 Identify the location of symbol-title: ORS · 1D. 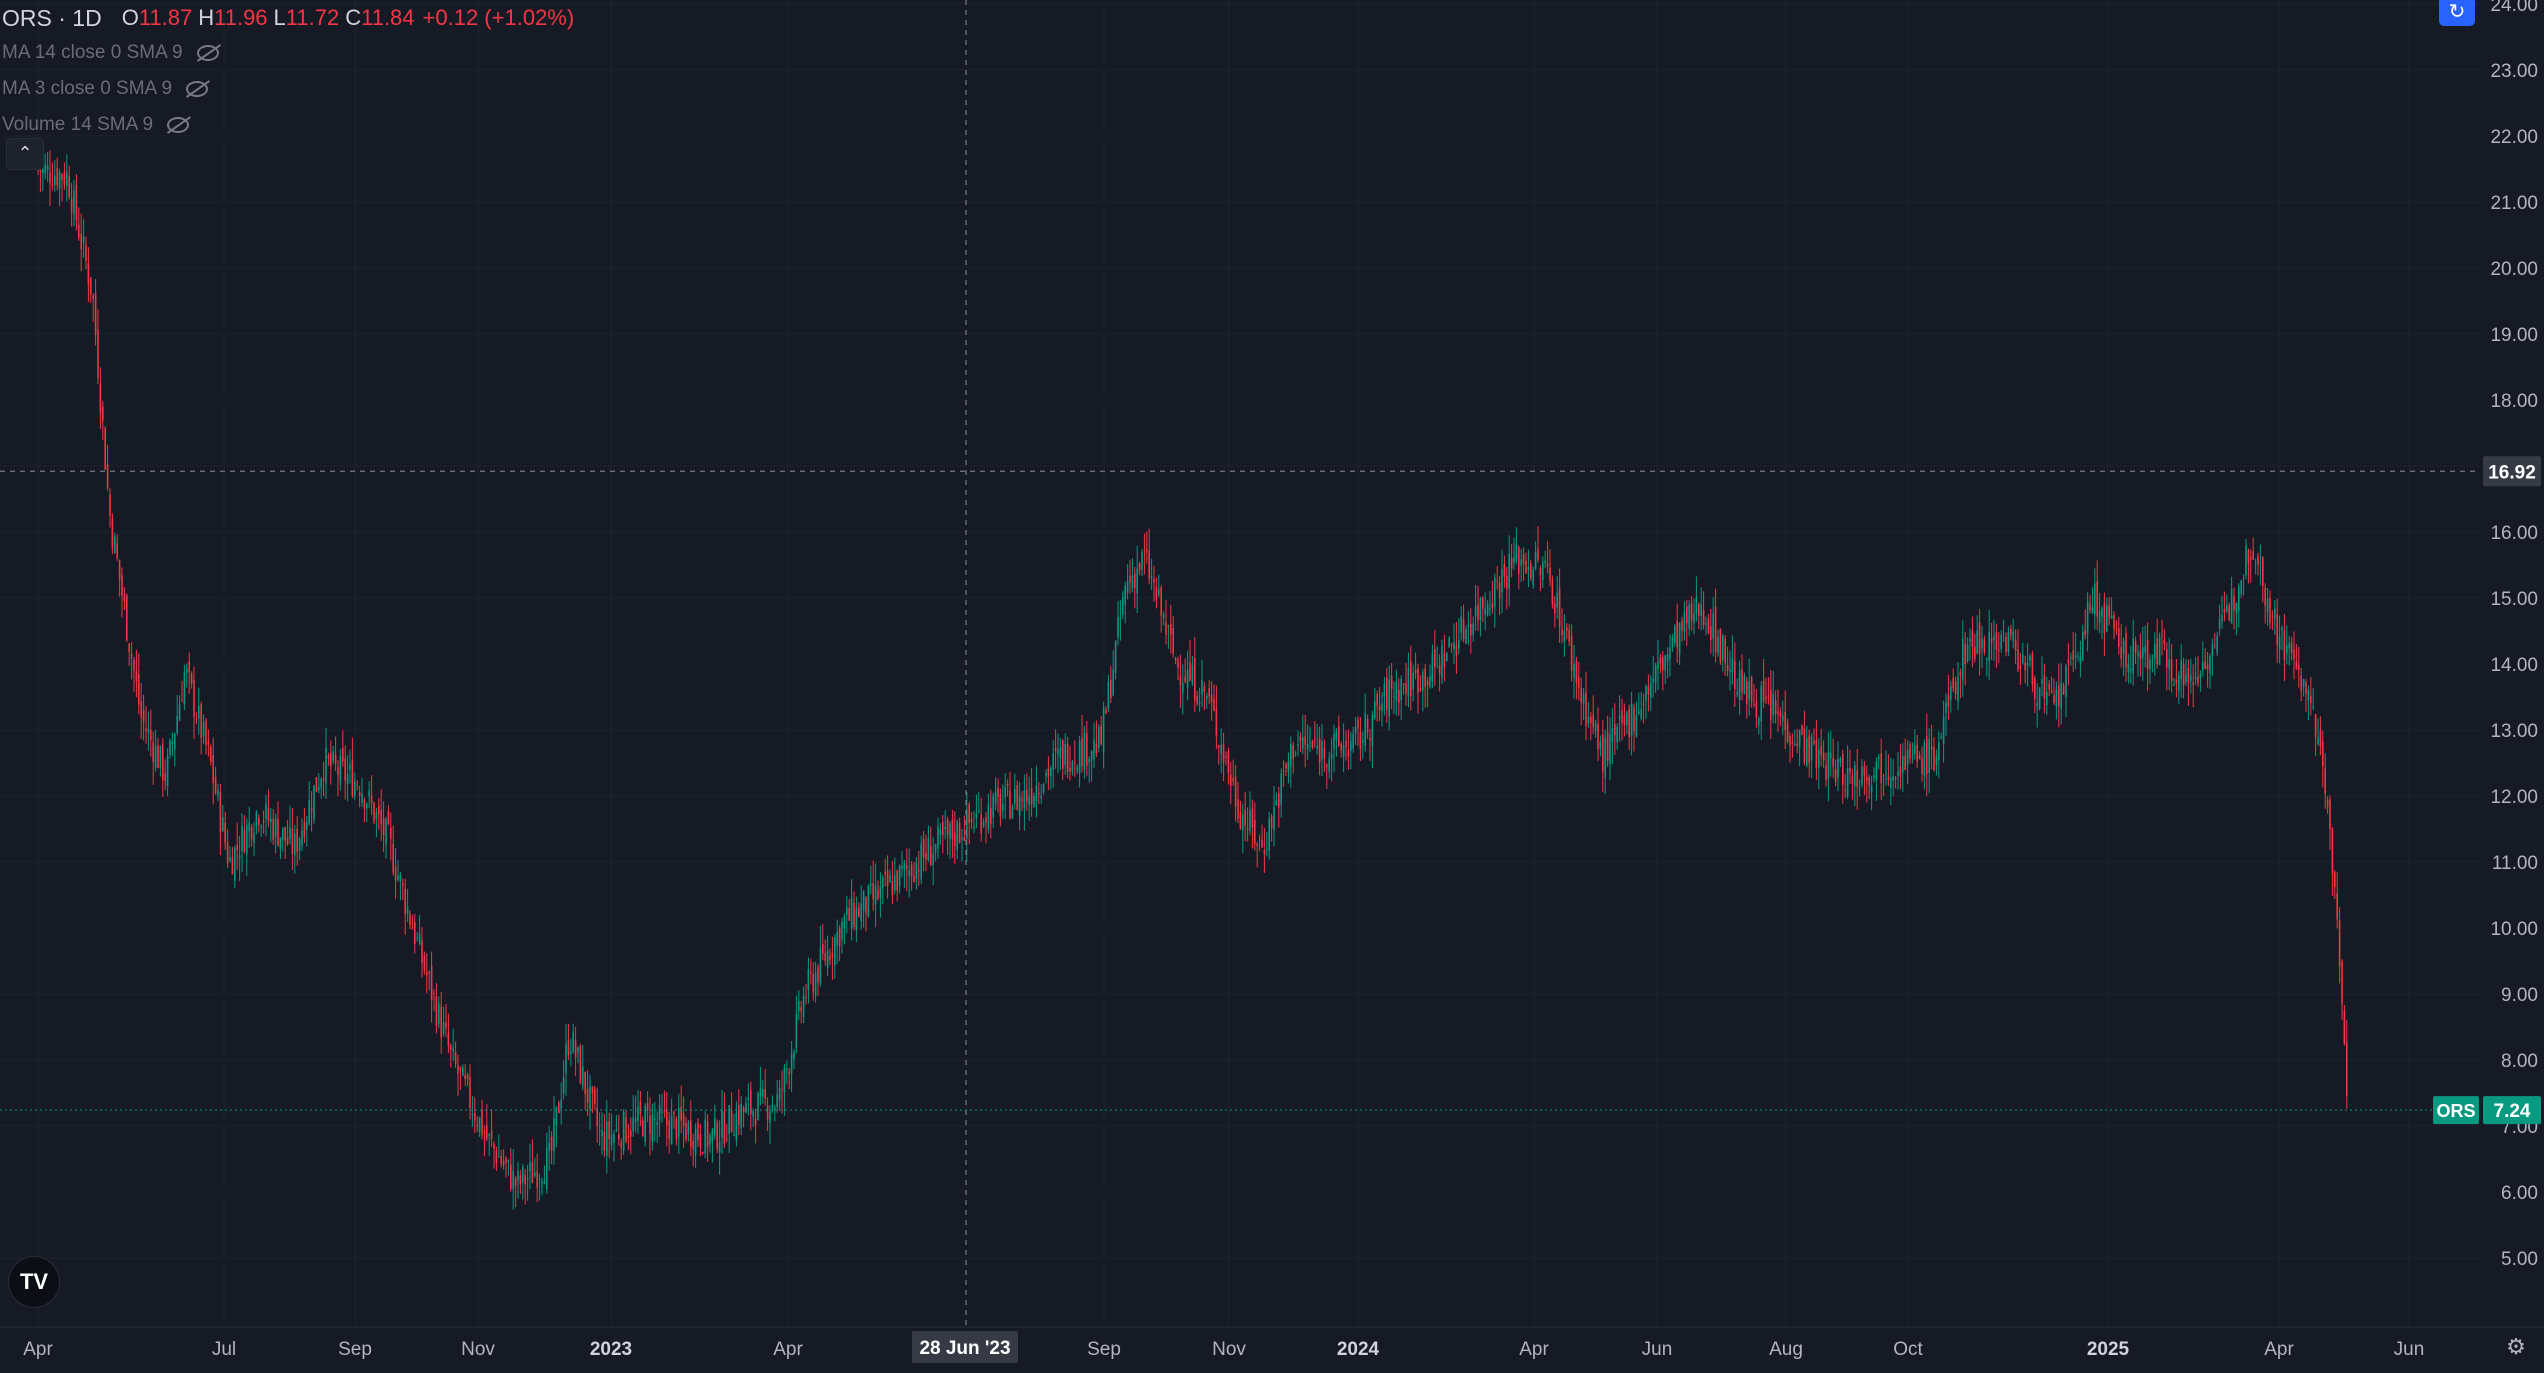
(52, 17).